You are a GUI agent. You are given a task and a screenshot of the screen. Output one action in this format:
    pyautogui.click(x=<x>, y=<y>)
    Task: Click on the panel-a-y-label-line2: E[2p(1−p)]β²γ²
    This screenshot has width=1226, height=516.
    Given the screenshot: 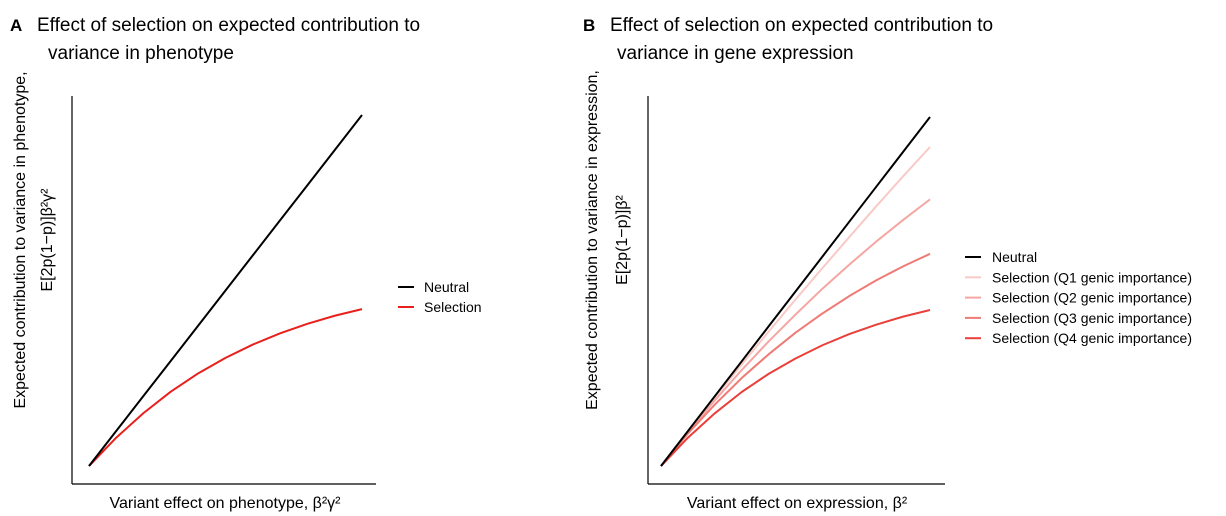 What is the action you would take?
    pyautogui.click(x=47, y=240)
    